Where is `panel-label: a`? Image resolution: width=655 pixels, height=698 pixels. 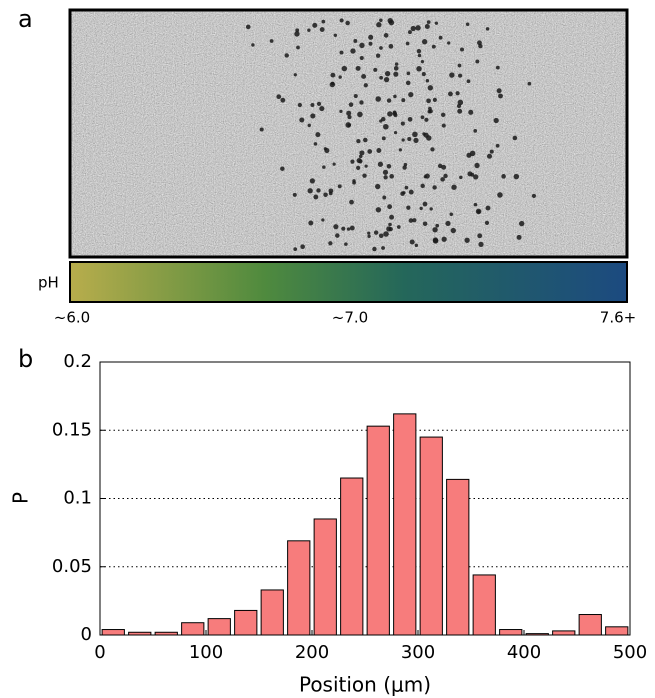 panel-label: a is located at coordinates (25, 19).